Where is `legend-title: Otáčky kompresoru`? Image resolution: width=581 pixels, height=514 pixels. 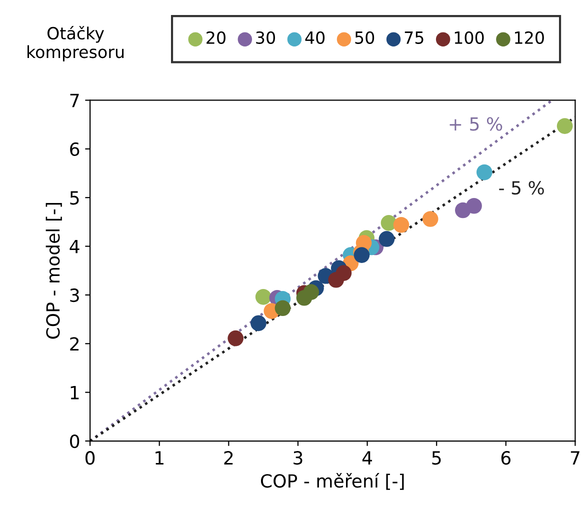
legend-title: Otáčky kompresoru is located at coordinates (76, 44).